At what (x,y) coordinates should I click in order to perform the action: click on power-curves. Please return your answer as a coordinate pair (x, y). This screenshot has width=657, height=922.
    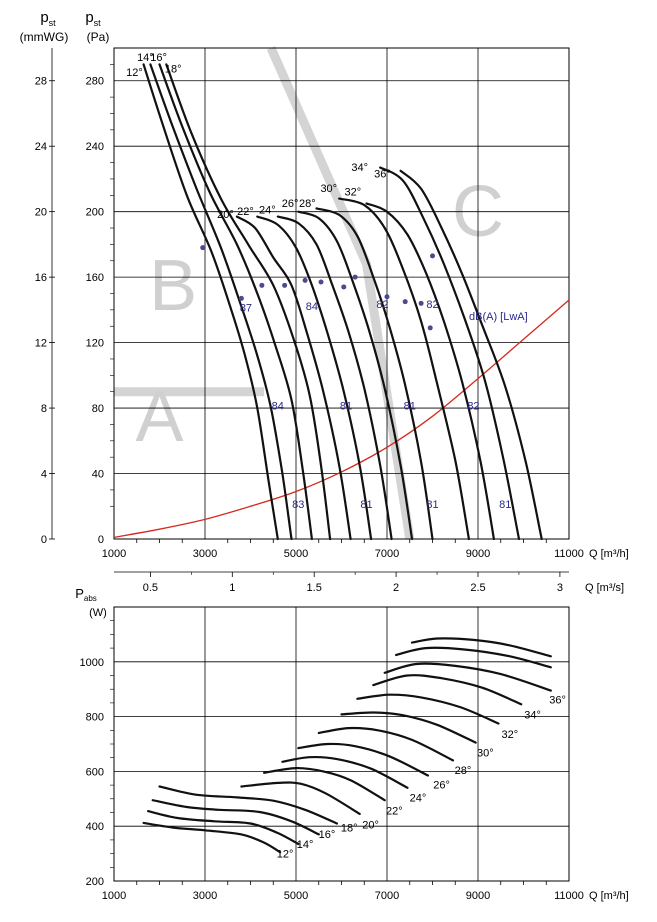
    Looking at the image, I should click on (347, 745).